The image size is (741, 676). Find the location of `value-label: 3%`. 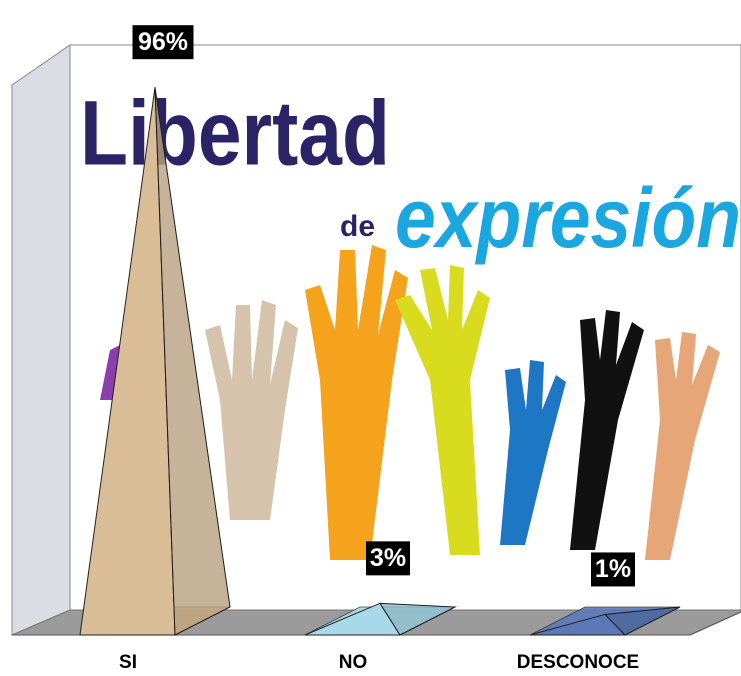

value-label: 3% is located at coordinates (388, 558).